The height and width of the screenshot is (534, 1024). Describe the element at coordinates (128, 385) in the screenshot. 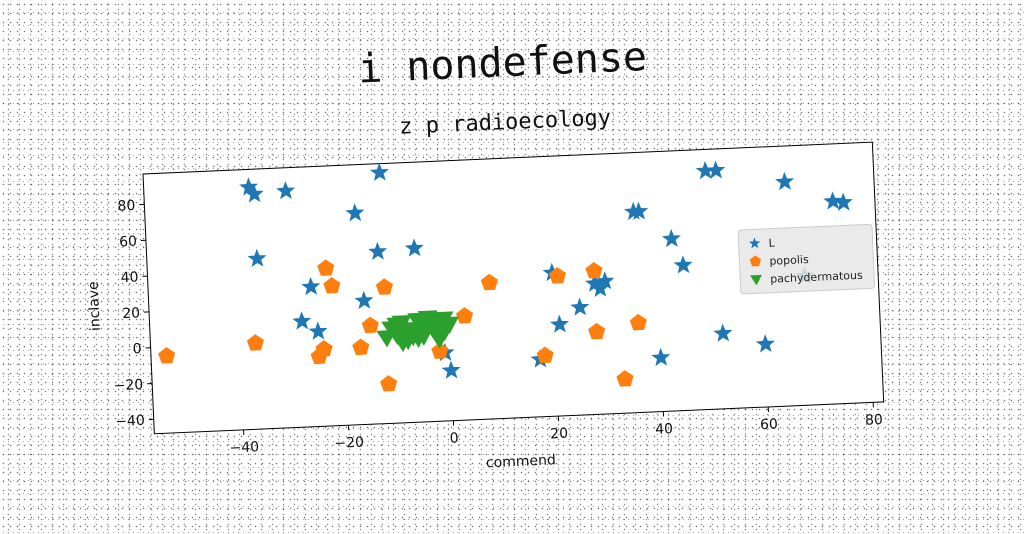

I see `y-tick-label: −20` at that location.